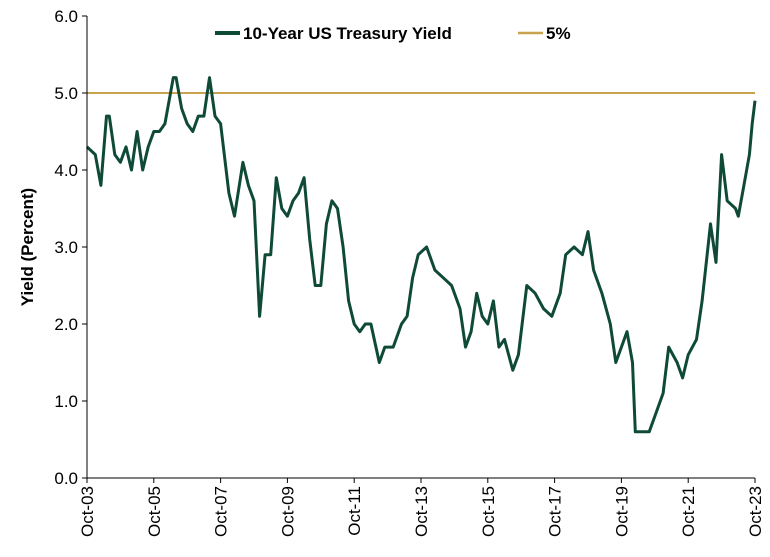  What do you see at coordinates (347, 33) in the screenshot?
I see `legend-label-yield: 10-Year US Treasury Yield` at bounding box center [347, 33].